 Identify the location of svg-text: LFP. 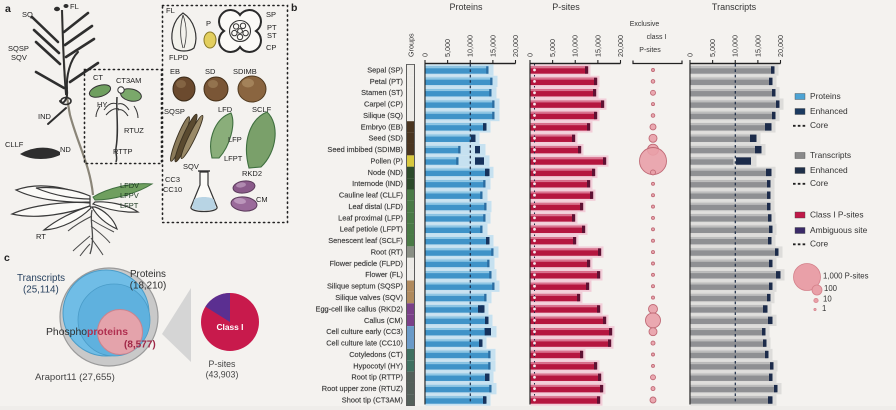
(235, 139).